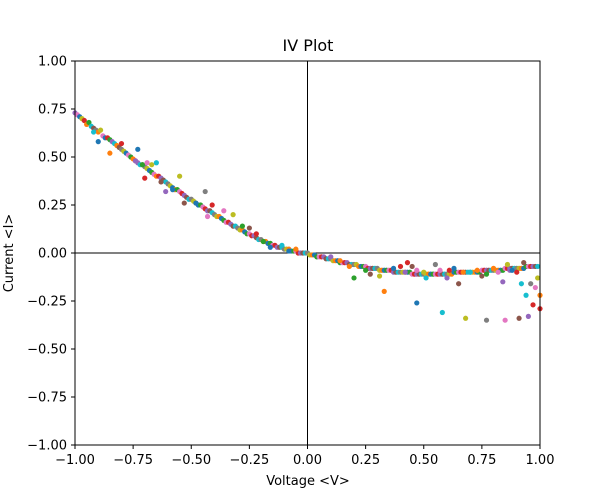 Image resolution: width=600 pixels, height=500 pixels. I want to click on x-tick-label: 0.50, so click(423, 460).